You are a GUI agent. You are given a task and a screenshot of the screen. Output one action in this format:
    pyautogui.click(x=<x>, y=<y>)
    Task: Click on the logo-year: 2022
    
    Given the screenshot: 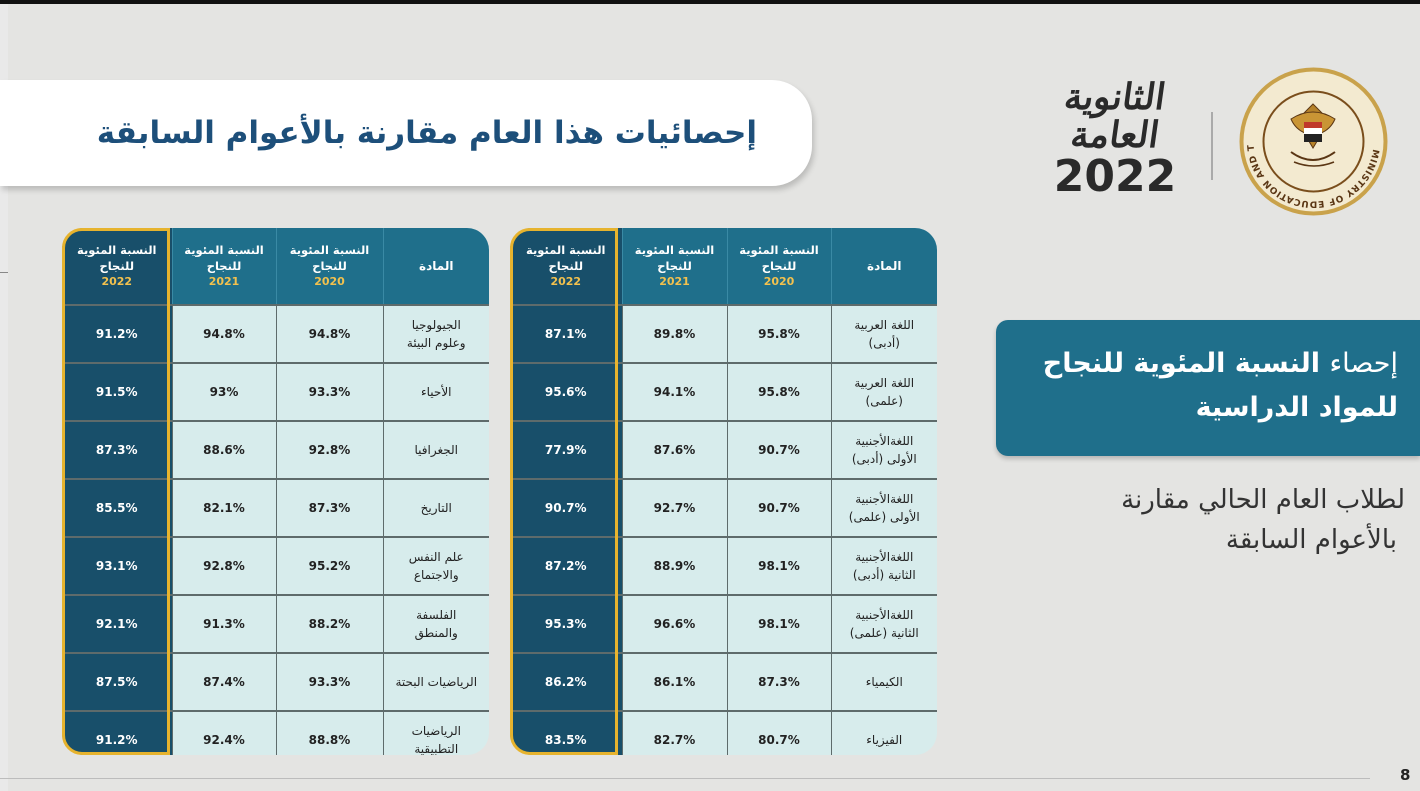 What is the action you would take?
    pyautogui.click(x=1115, y=176)
    